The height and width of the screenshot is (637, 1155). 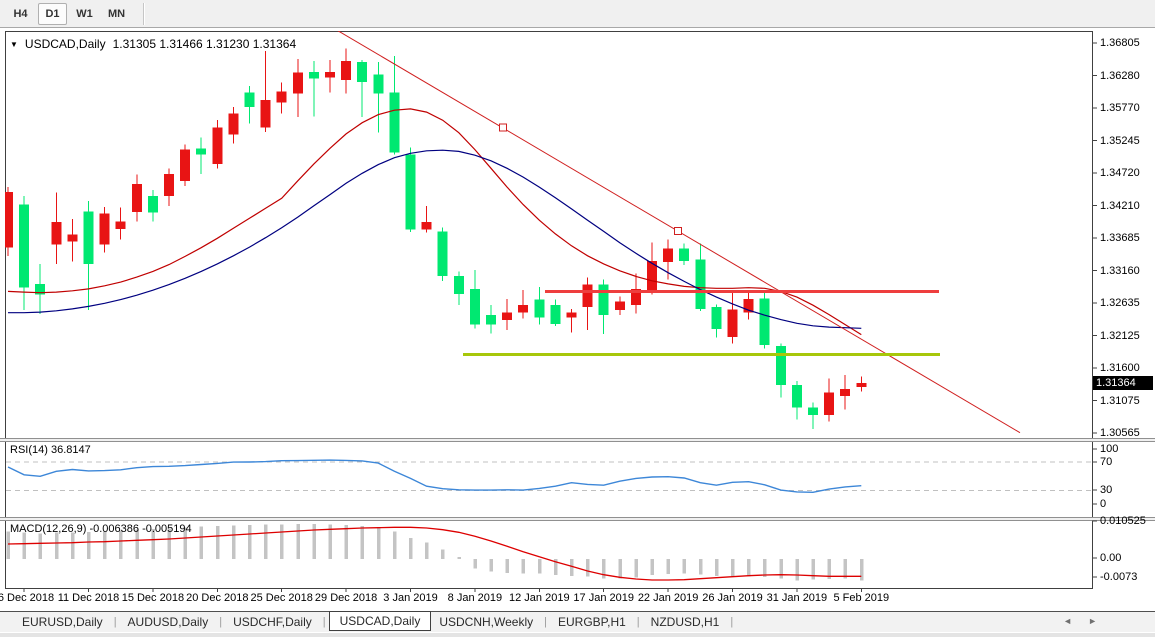 I want to click on price-axis-label: 1.34720, so click(x=1120, y=173).